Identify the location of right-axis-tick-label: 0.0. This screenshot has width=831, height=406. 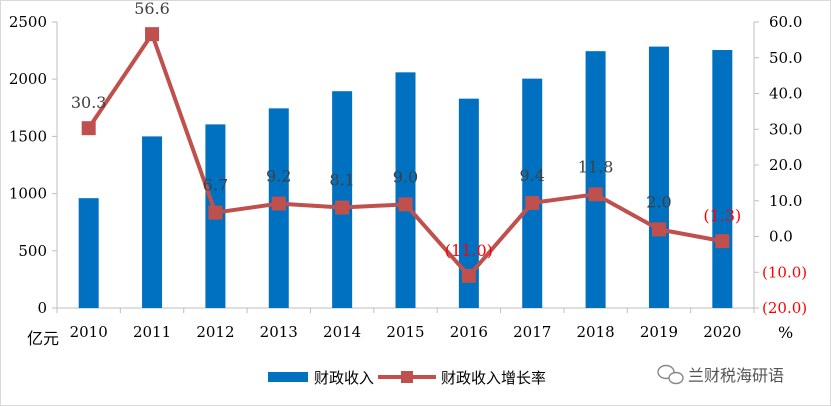
(781, 237).